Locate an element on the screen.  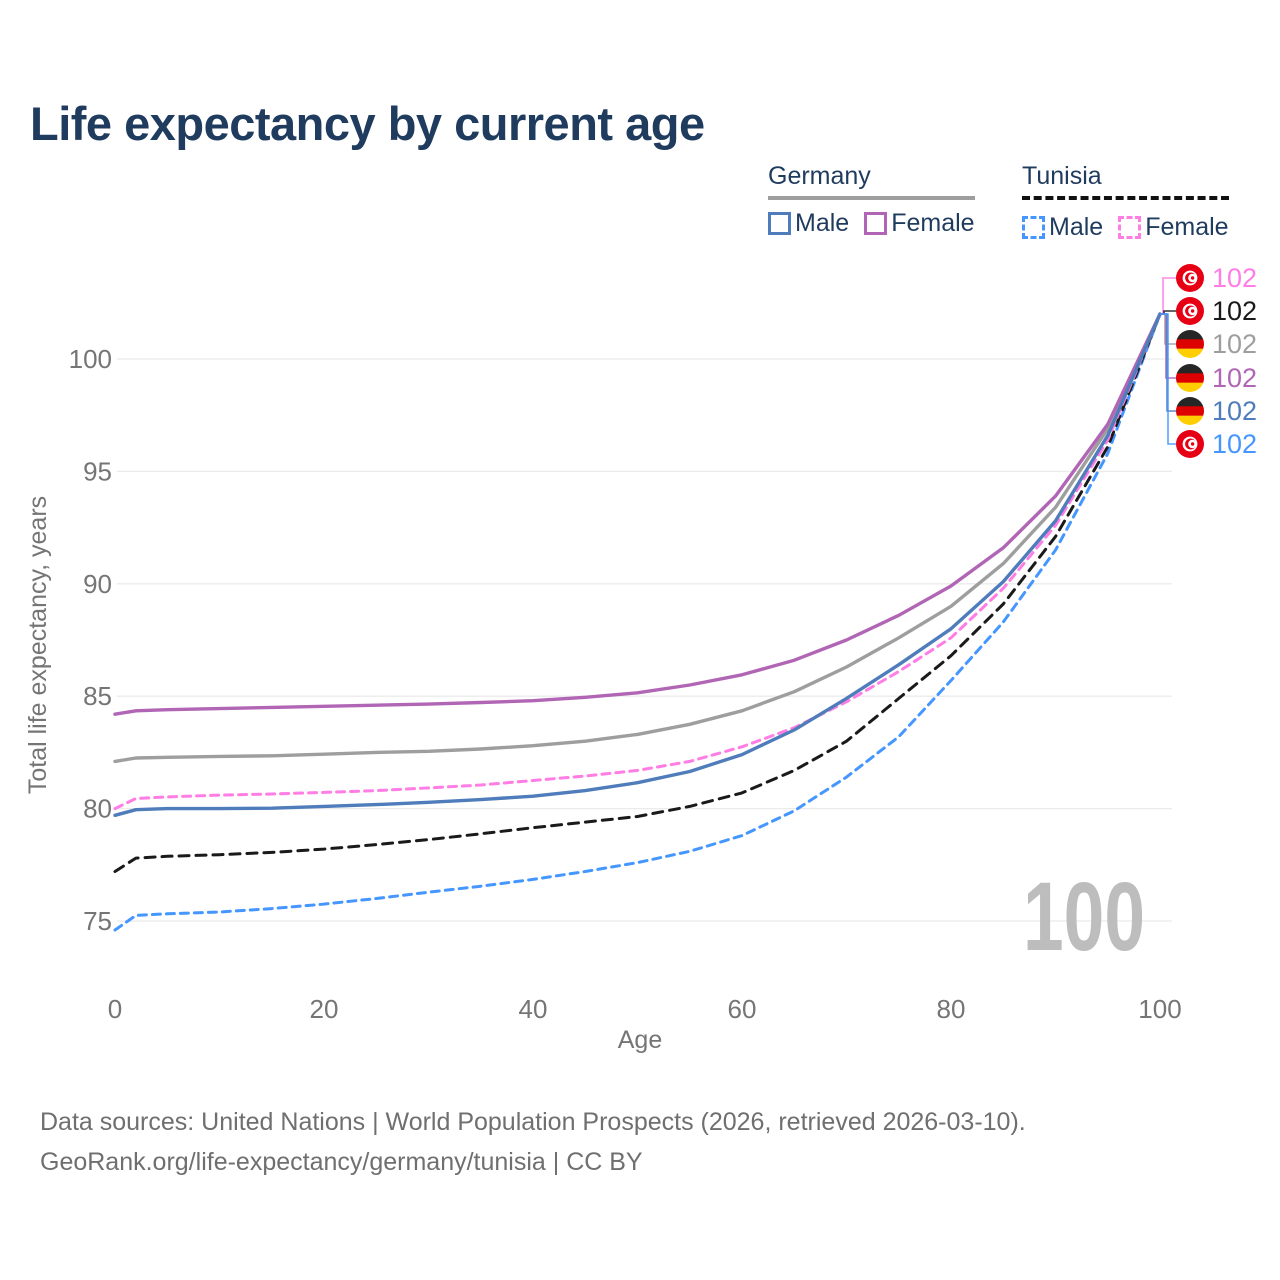
germany-female-swatch is located at coordinates (876, 223).